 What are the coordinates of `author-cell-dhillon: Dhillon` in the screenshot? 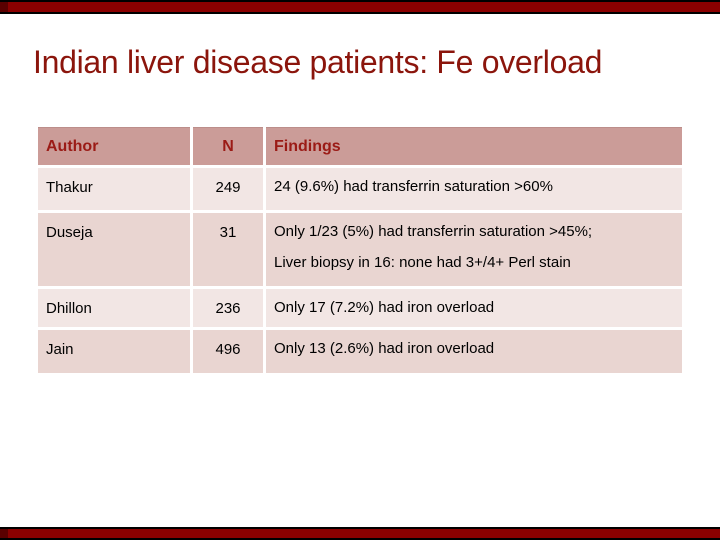 It's located at (114, 308).